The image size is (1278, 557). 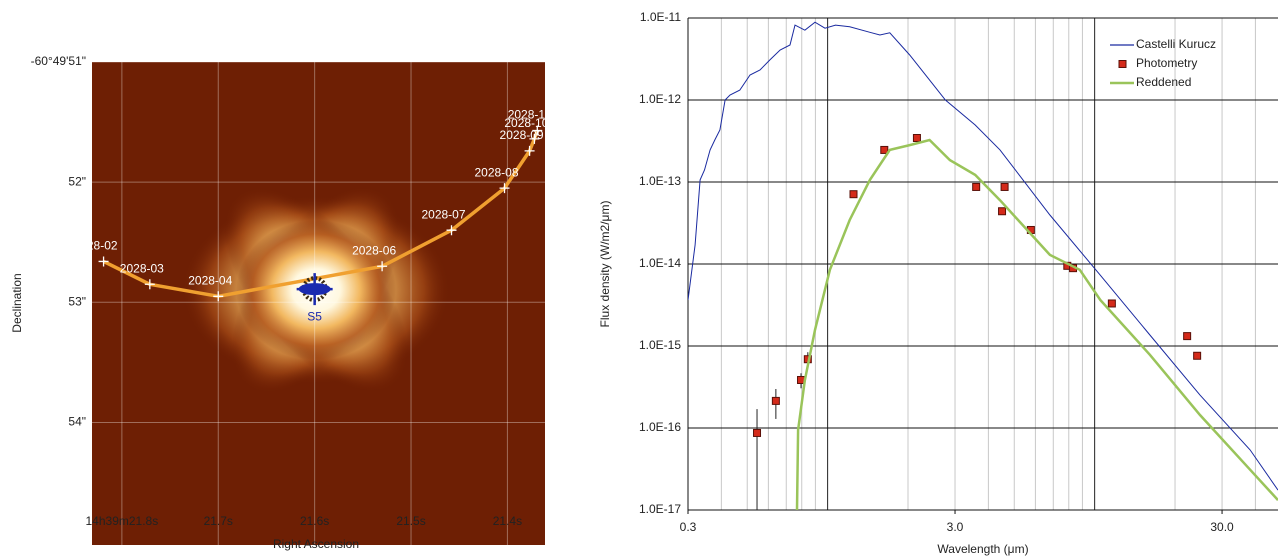 I want to click on x-tick-label: 30.0, so click(x=1222, y=527).